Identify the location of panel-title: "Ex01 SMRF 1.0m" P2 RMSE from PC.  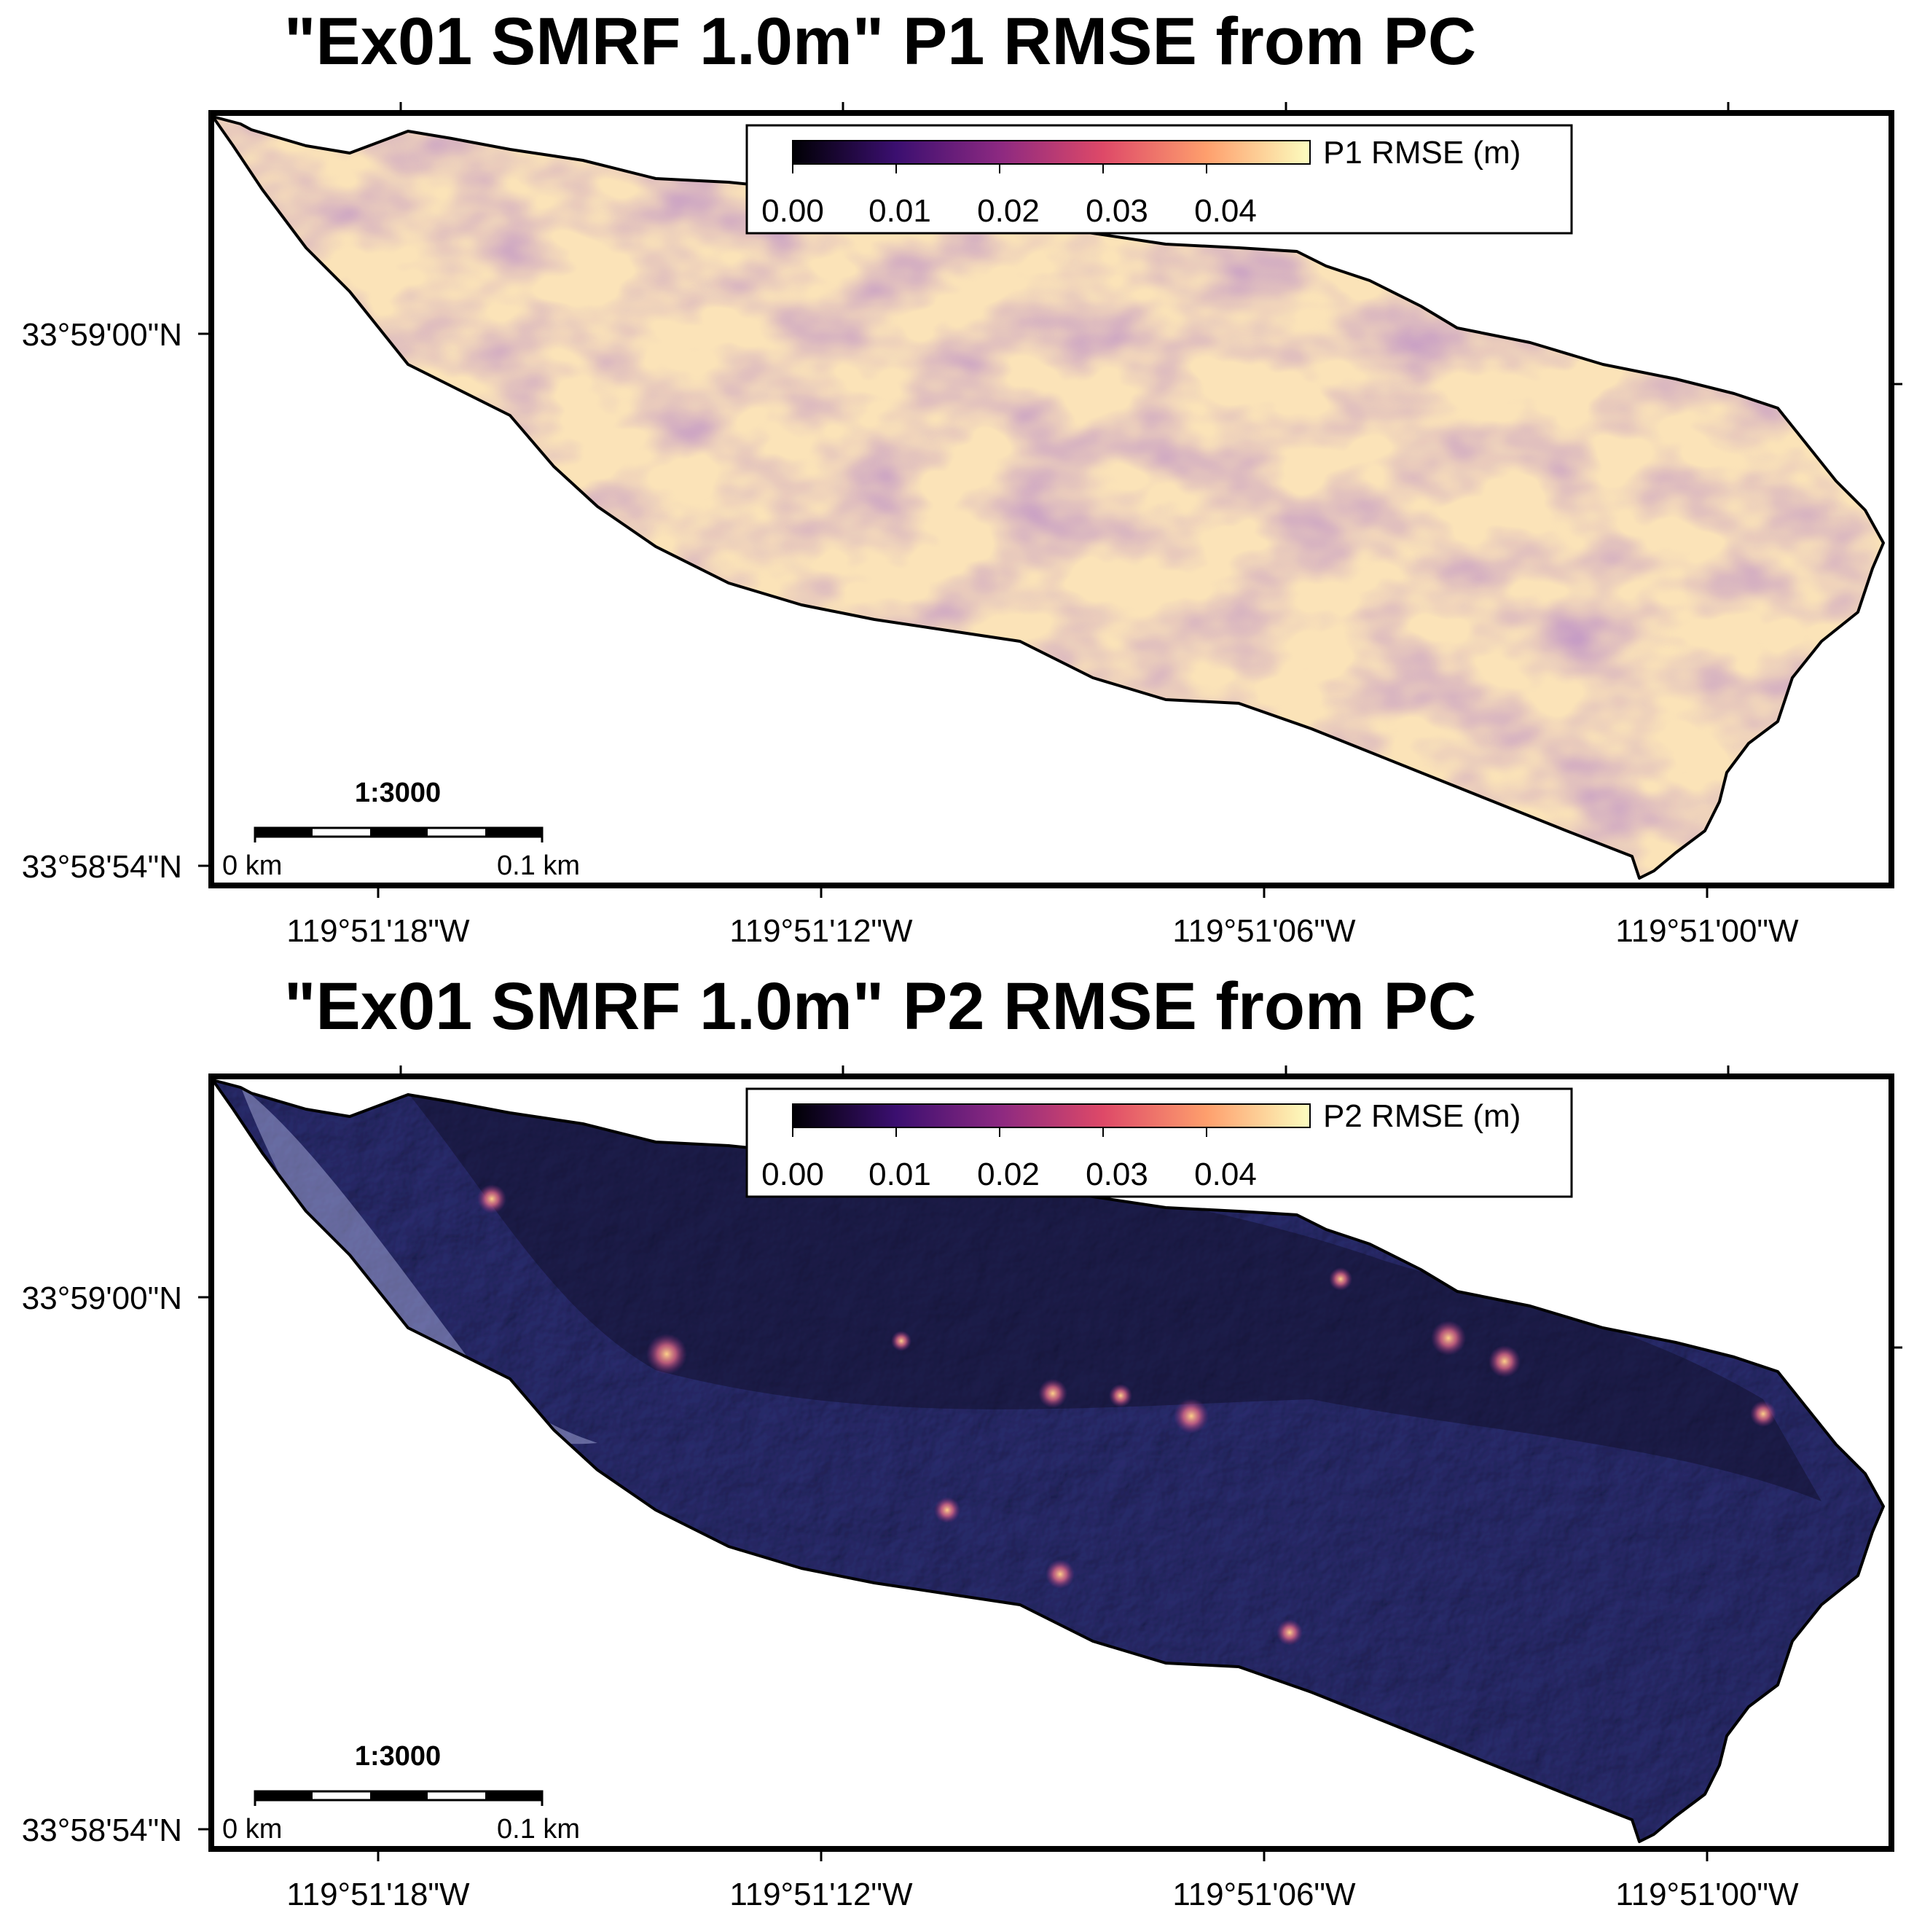
(880, 1007).